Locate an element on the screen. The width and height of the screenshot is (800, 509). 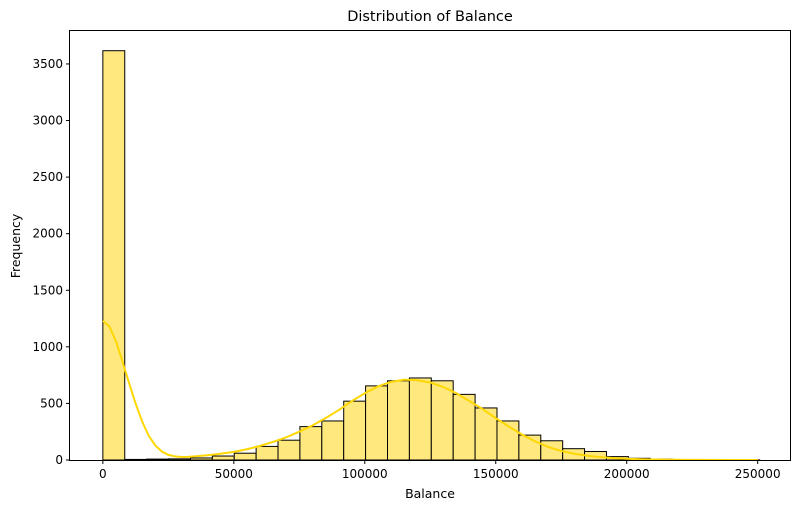
x-tick-label: 200000 is located at coordinates (627, 474).